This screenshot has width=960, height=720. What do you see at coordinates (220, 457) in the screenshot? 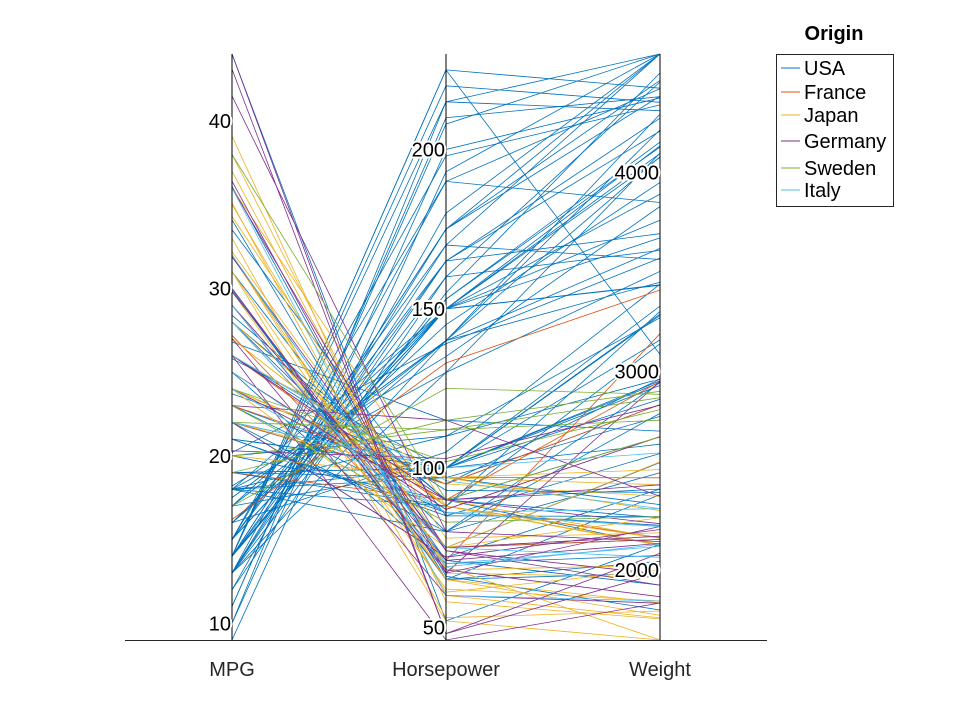
I see `tick-label-mpg-20: 20` at bounding box center [220, 457].